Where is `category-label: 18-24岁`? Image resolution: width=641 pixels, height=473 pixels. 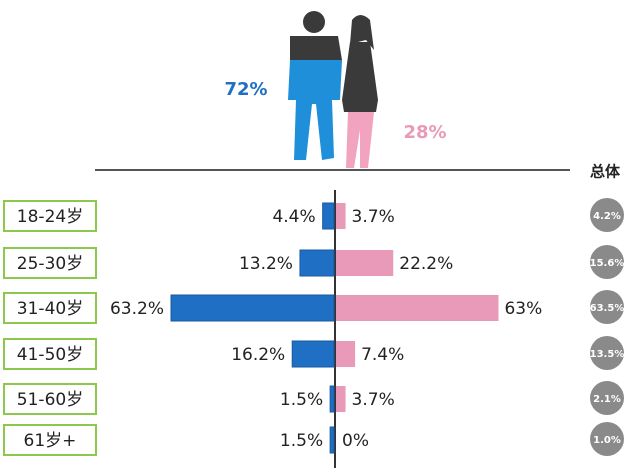
category-label: 18-24岁 is located at coordinates (50, 217).